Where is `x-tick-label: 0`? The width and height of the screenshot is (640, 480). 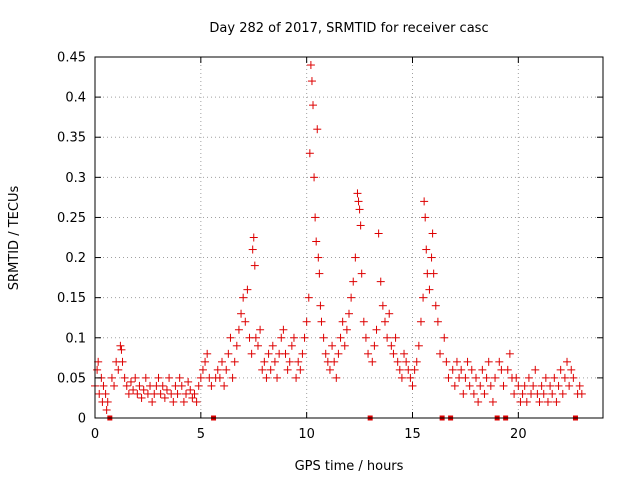
x-tick-label: 0 is located at coordinates (95, 434).